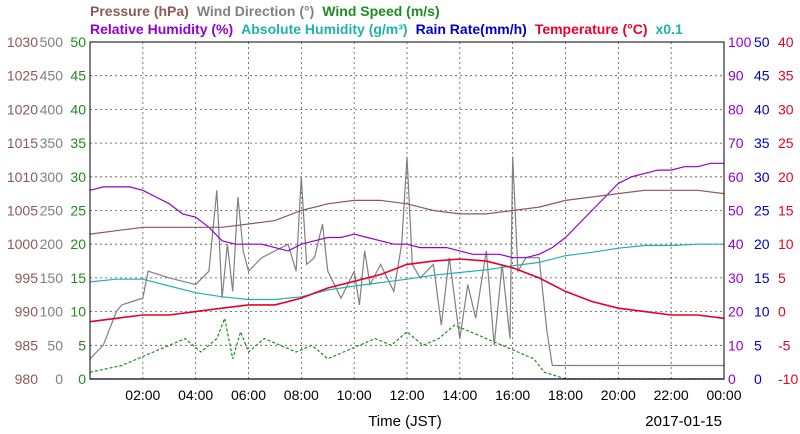  What do you see at coordinates (405, 421) in the screenshot?
I see `x-axis-label: Time (JST)` at bounding box center [405, 421].